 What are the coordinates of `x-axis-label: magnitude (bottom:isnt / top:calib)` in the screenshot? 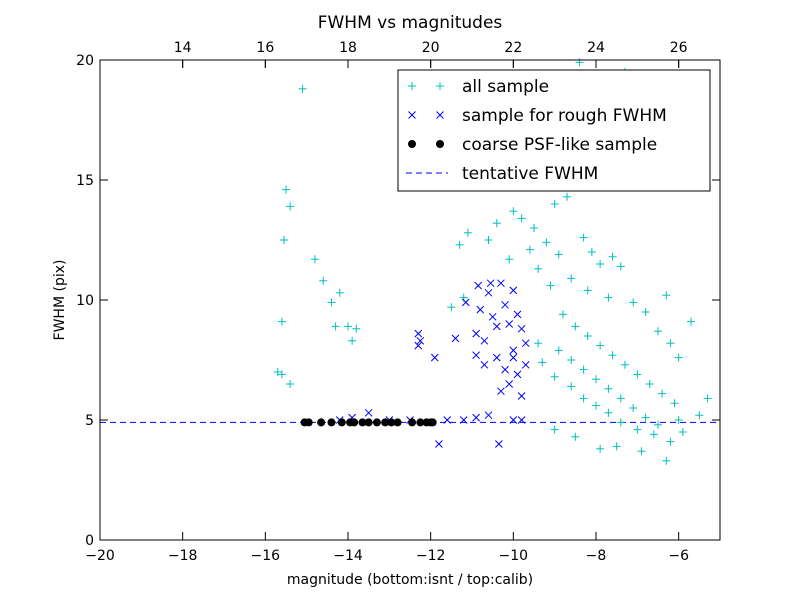 It's located at (410, 580).